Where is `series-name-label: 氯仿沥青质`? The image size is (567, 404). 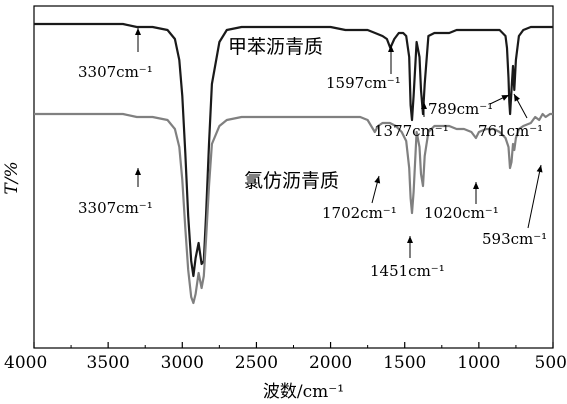
series-name-label: 氯仿沥青质 is located at coordinates (291, 181).